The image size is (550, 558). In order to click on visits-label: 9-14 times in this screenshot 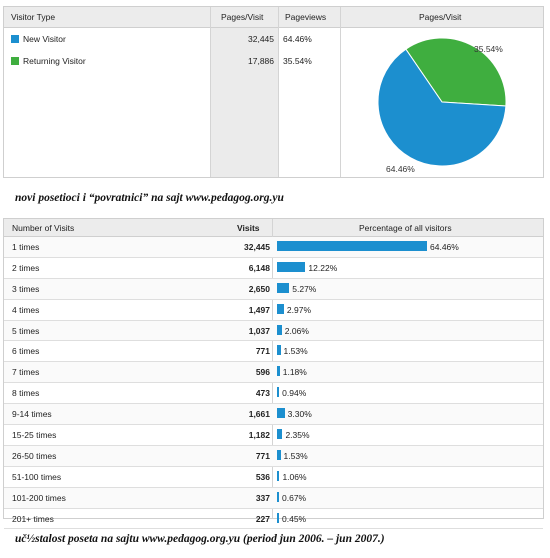, I will do `click(32, 414)`.